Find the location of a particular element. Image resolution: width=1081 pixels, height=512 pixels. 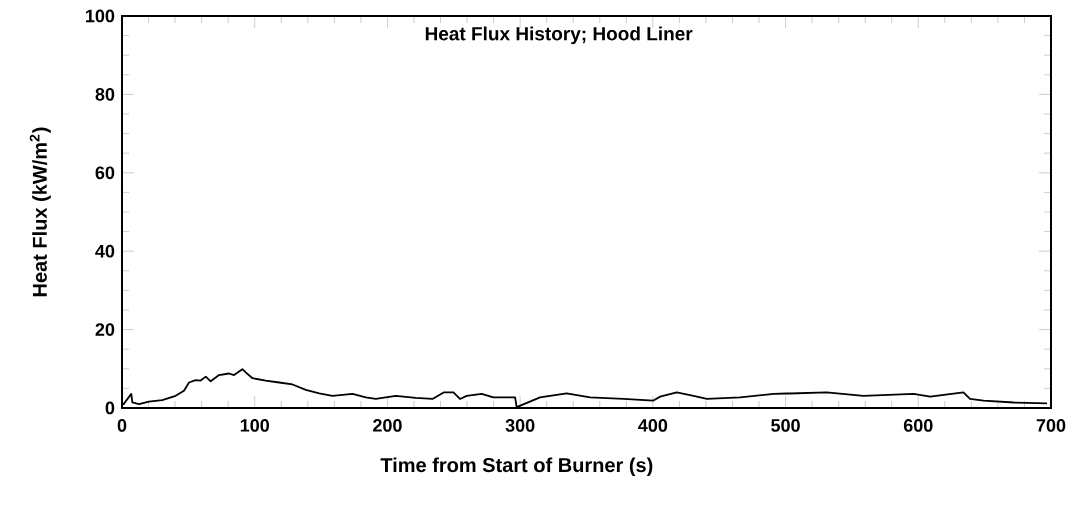

x-tick-label: 100 is located at coordinates (254, 425).